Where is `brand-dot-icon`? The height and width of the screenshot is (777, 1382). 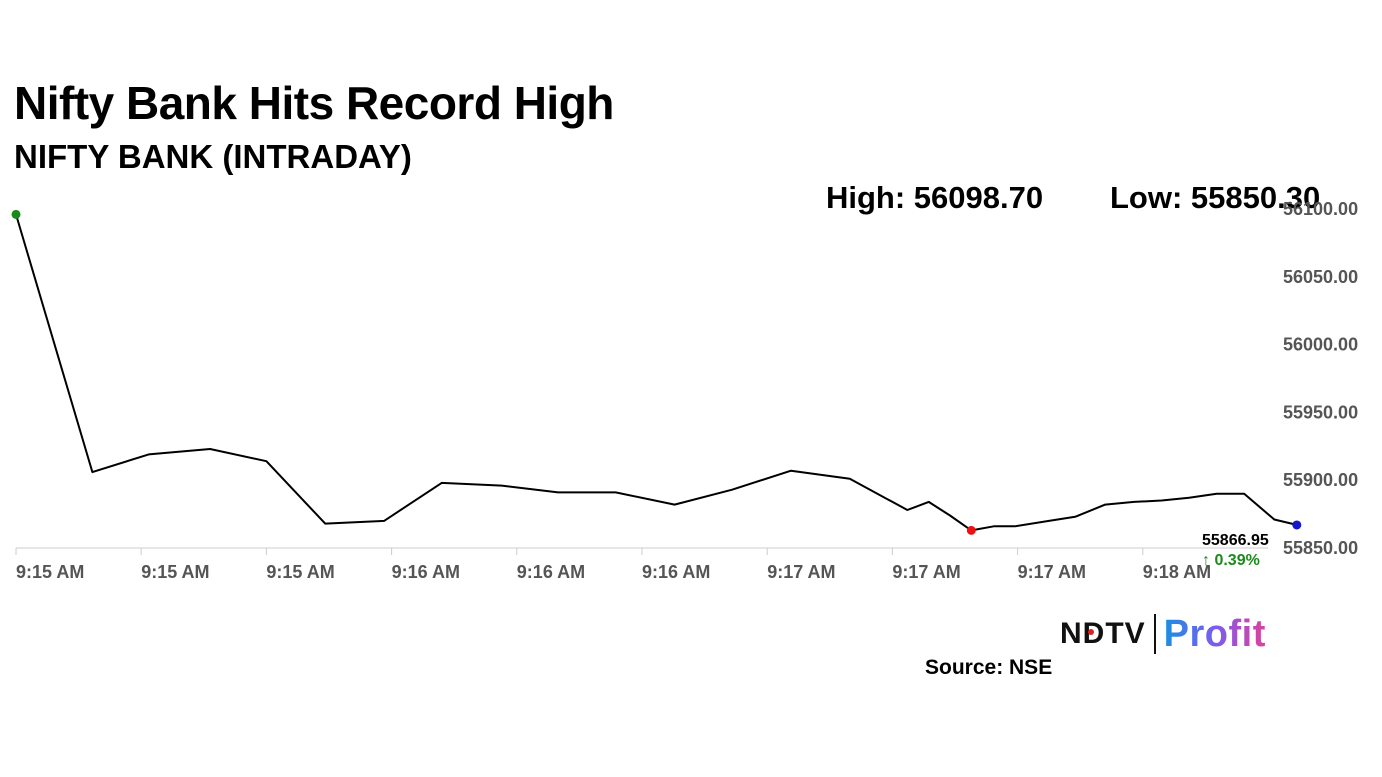
brand-dot-icon is located at coordinates (1091, 632).